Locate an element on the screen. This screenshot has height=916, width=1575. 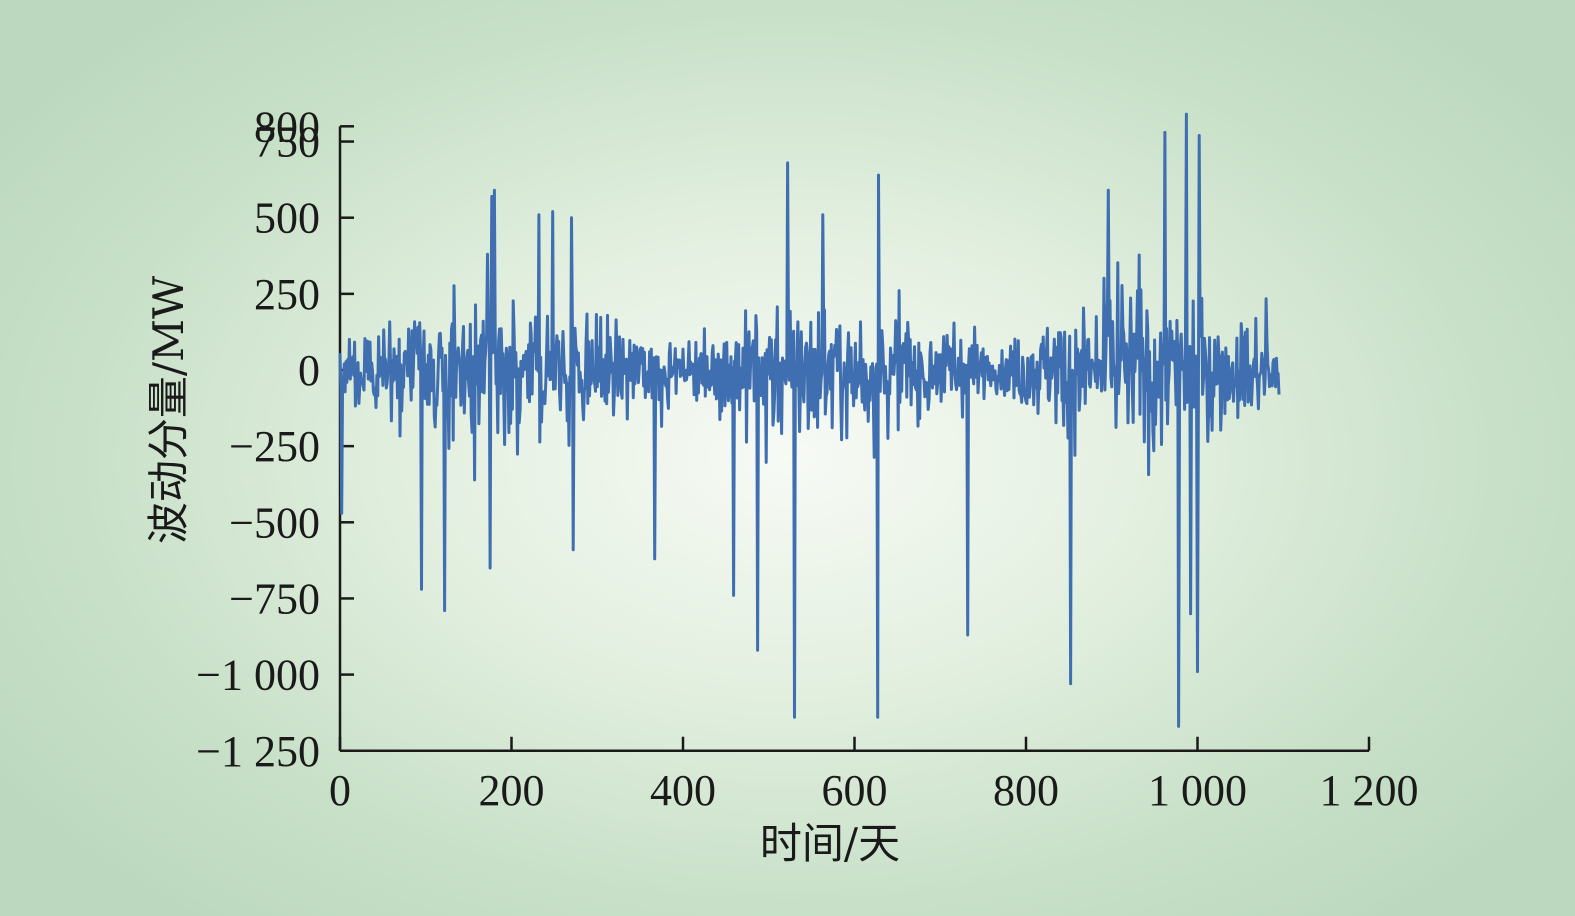
x-tick-label: 800 is located at coordinates (1026, 790).